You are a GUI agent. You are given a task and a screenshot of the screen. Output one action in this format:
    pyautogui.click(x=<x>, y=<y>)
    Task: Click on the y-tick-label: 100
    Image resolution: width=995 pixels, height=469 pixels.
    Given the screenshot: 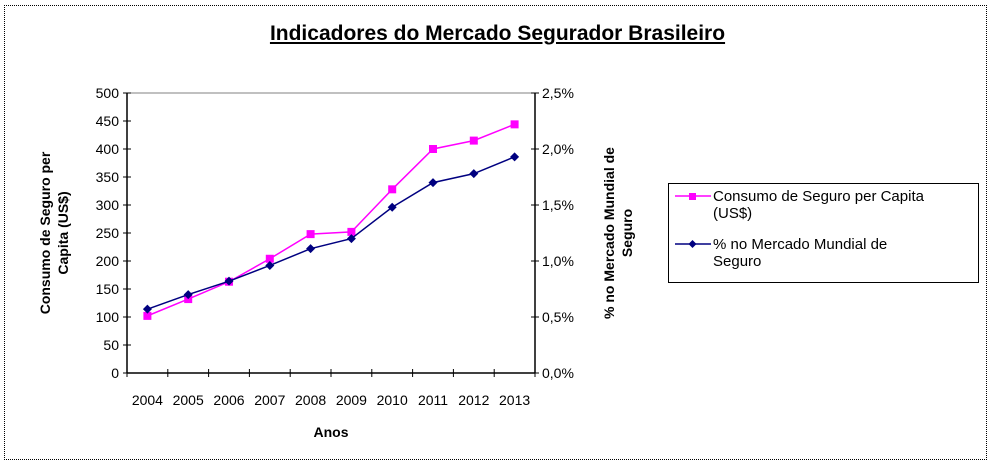 What is the action you would take?
    pyautogui.click(x=108, y=317)
    